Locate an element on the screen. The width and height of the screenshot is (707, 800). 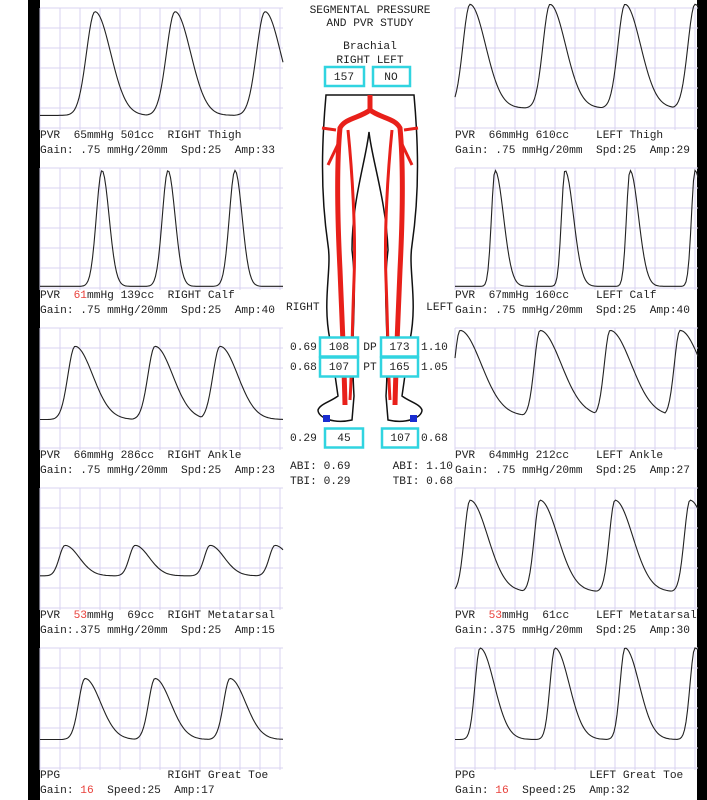
panel-caption: Gain: .75 mmHg/20mm Spd:25 Amp:33 is located at coordinates (157, 151).